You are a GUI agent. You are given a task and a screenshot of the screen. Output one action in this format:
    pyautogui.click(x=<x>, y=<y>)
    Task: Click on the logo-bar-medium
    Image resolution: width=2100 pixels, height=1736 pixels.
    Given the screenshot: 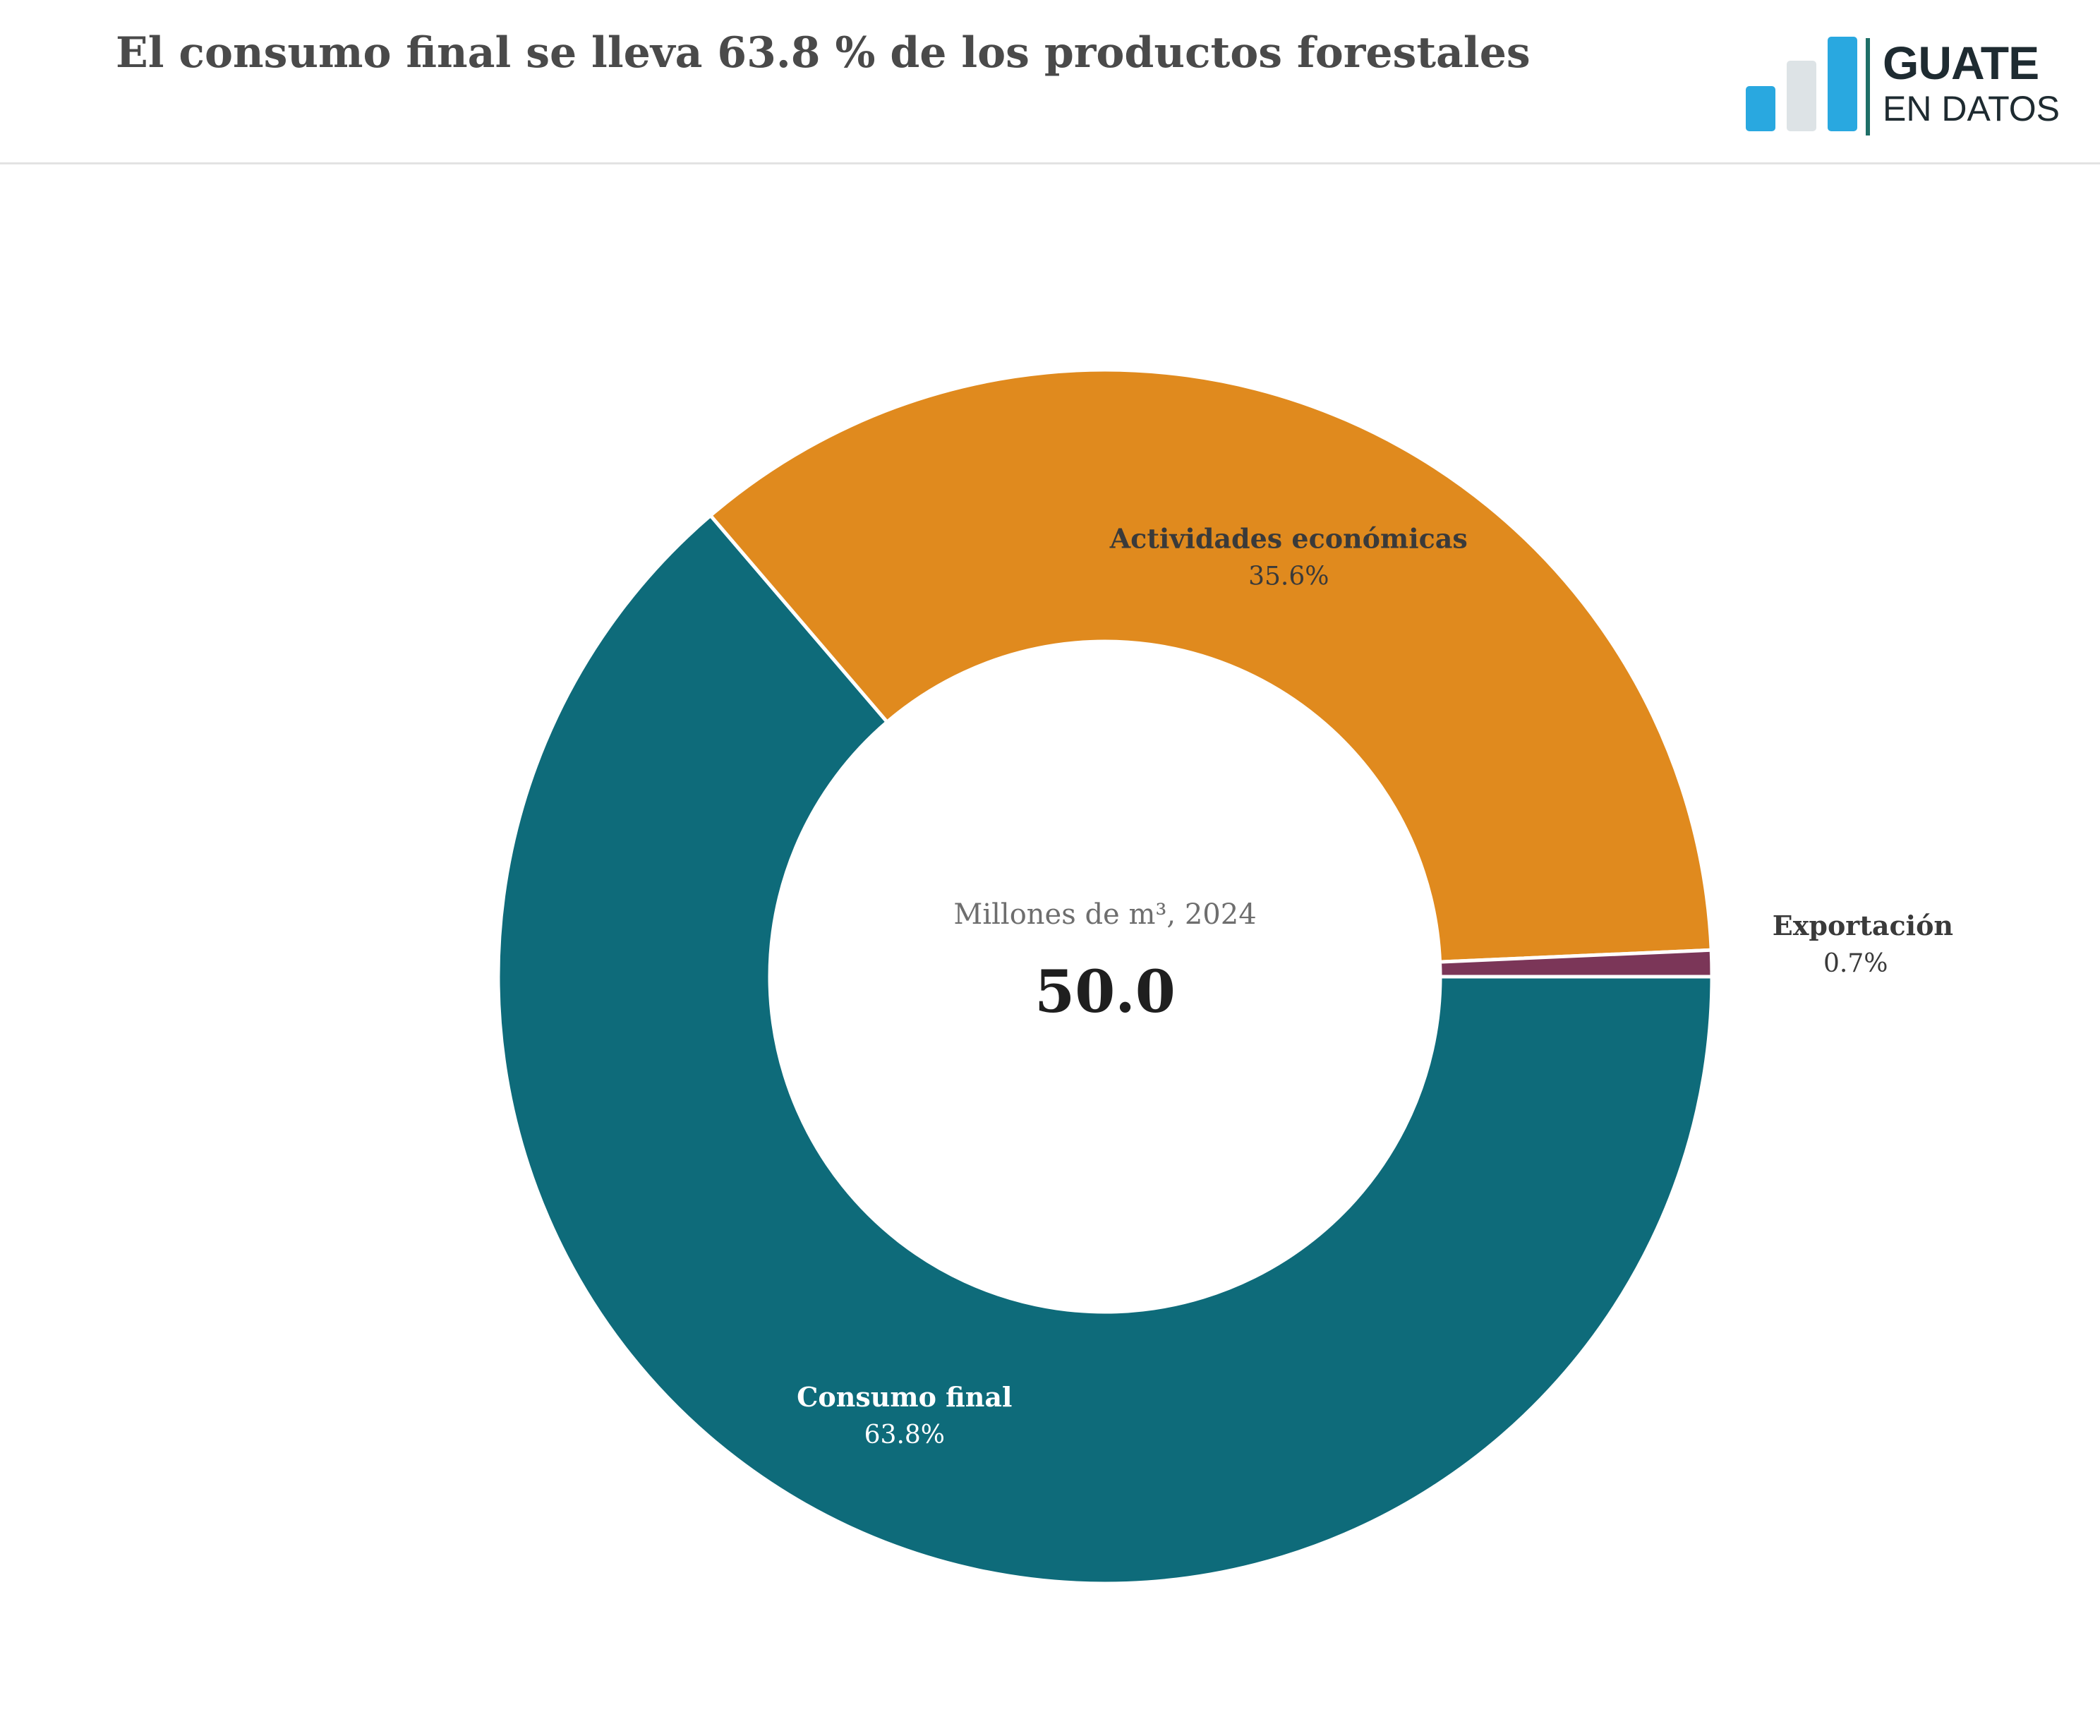 What is the action you would take?
    pyautogui.click(x=1801, y=96)
    